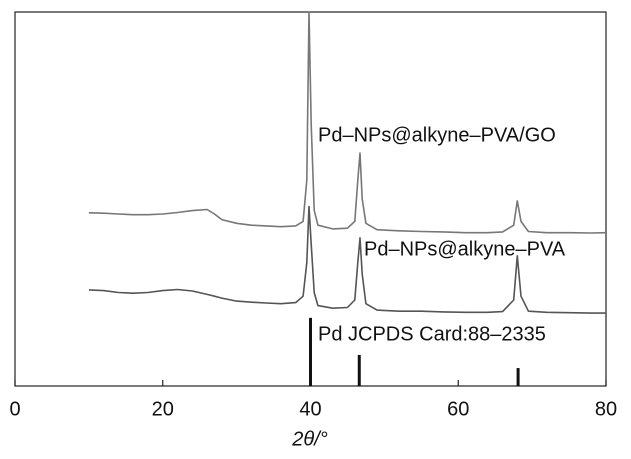 The image size is (631, 459). What do you see at coordinates (14, 409) in the screenshot?
I see `x-tick-label: 0` at bounding box center [14, 409].